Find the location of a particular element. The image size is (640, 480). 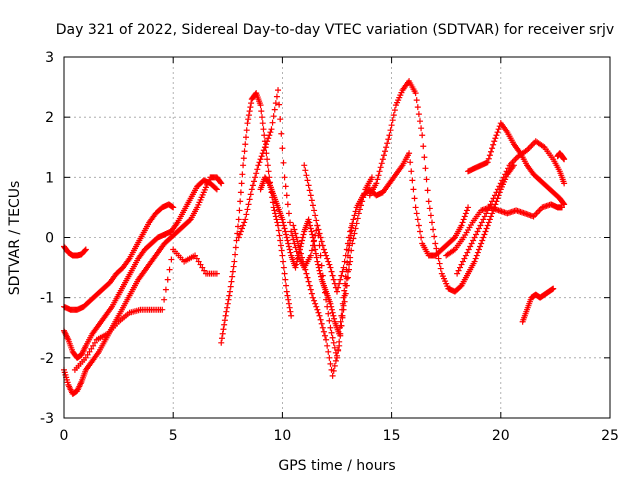

series-track-l is located at coordinates (511, 207).